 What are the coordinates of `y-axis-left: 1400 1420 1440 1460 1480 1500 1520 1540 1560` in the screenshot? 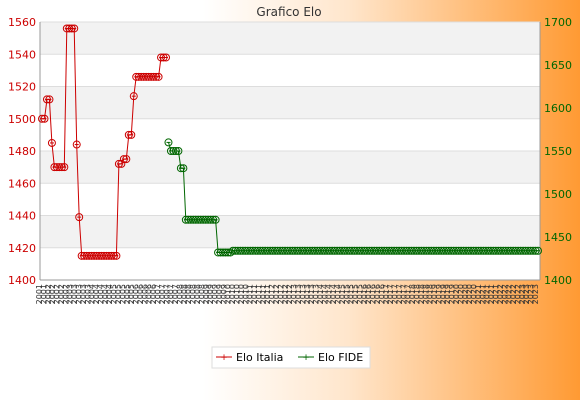 It's located at (24, 151).